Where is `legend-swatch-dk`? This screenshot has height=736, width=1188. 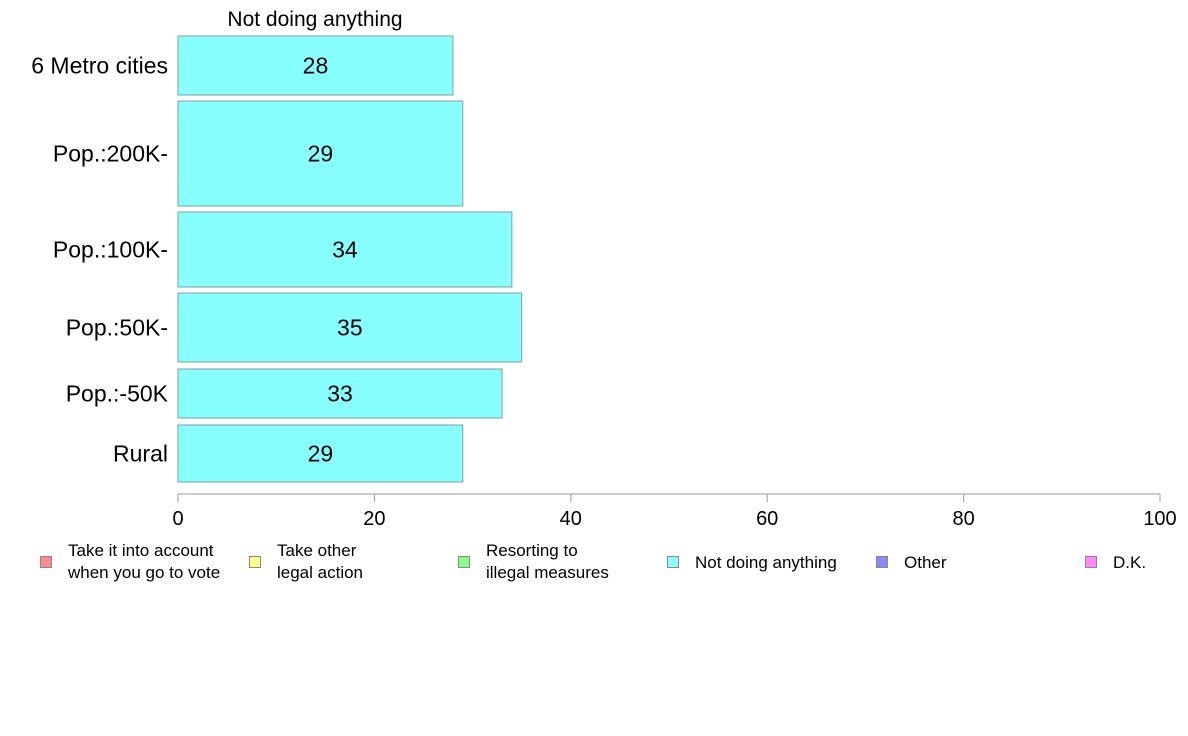
legend-swatch-dk is located at coordinates (1091, 562).